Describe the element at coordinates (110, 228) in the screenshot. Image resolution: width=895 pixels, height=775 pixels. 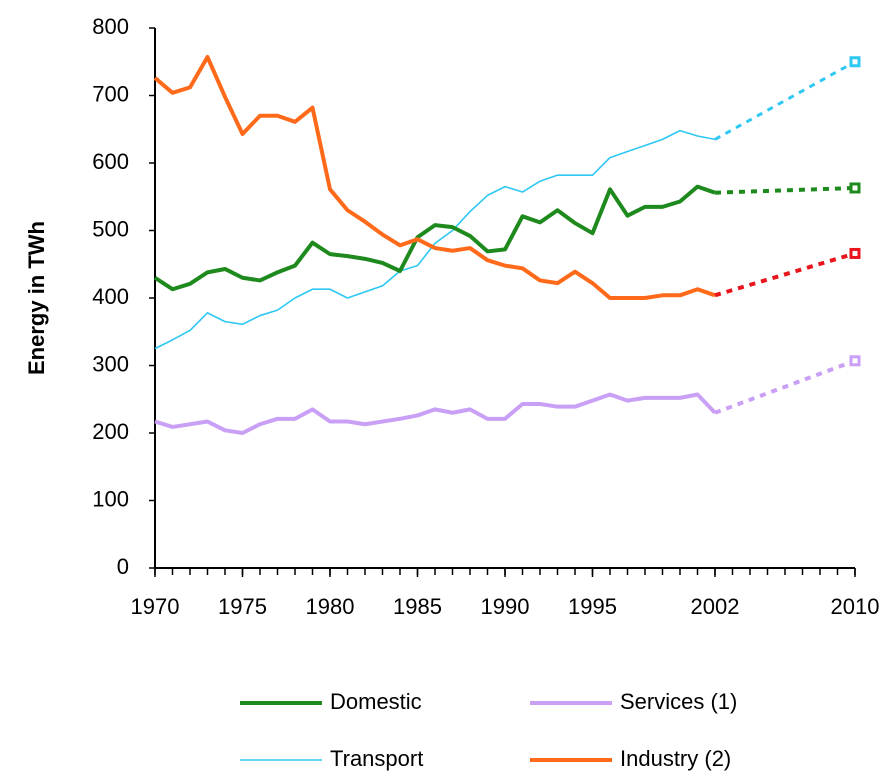
I see `y-tick-label: 500` at that location.